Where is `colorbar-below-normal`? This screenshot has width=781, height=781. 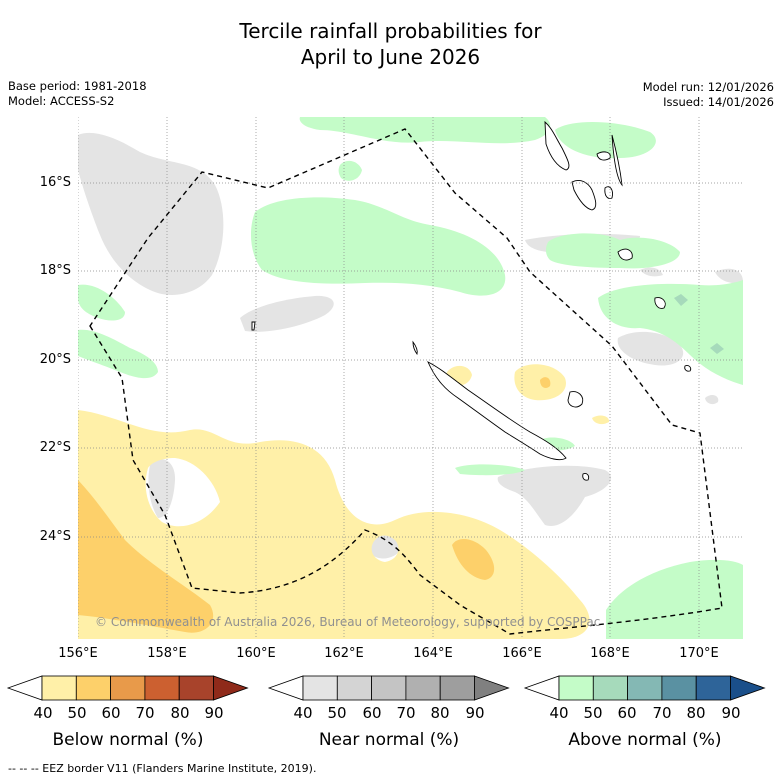 colorbar-below-normal is located at coordinates (127, 688).